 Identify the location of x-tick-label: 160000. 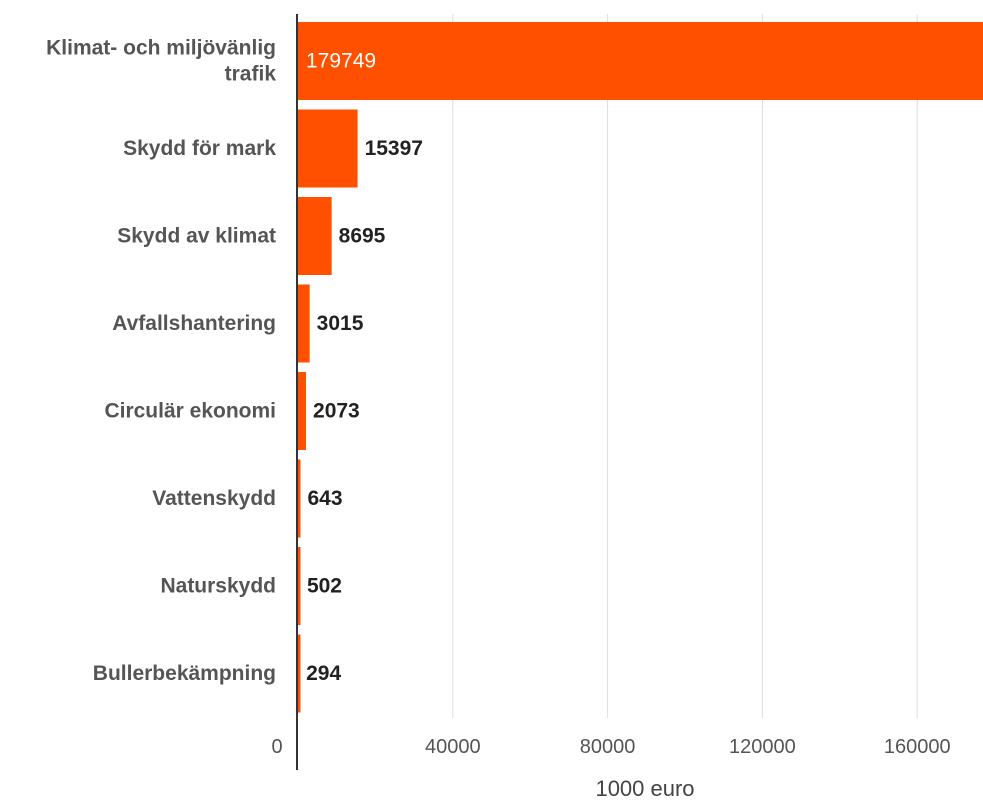
(917, 747).